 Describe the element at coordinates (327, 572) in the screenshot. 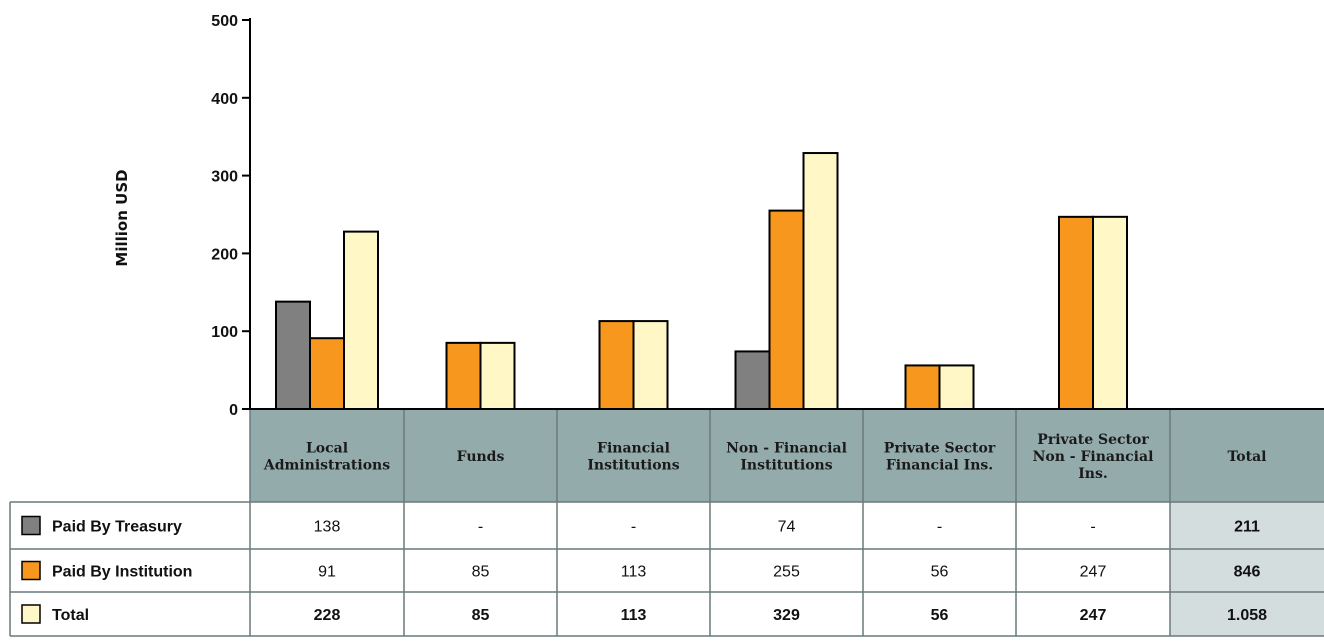

I see `table-cell: 91` at that location.